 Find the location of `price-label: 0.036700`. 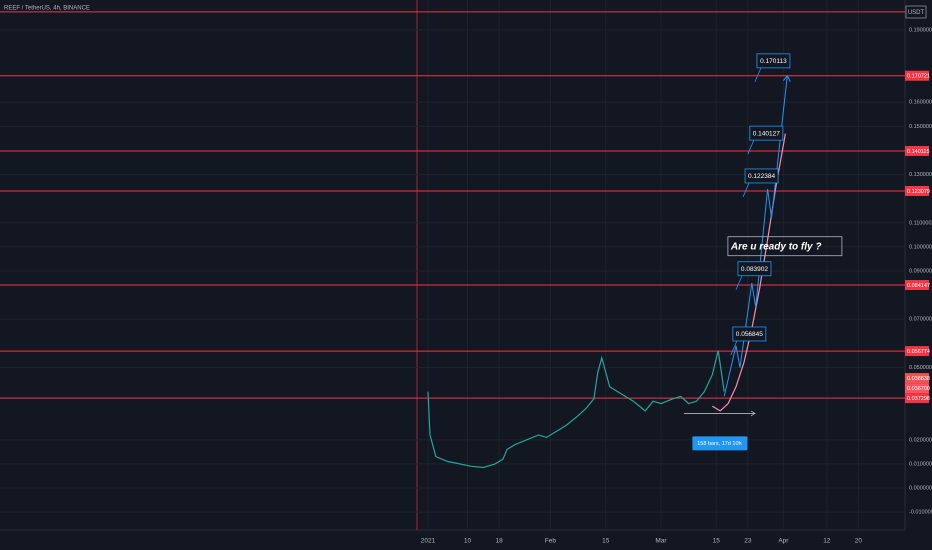

price-label: 0.036700 is located at coordinates (918, 389).